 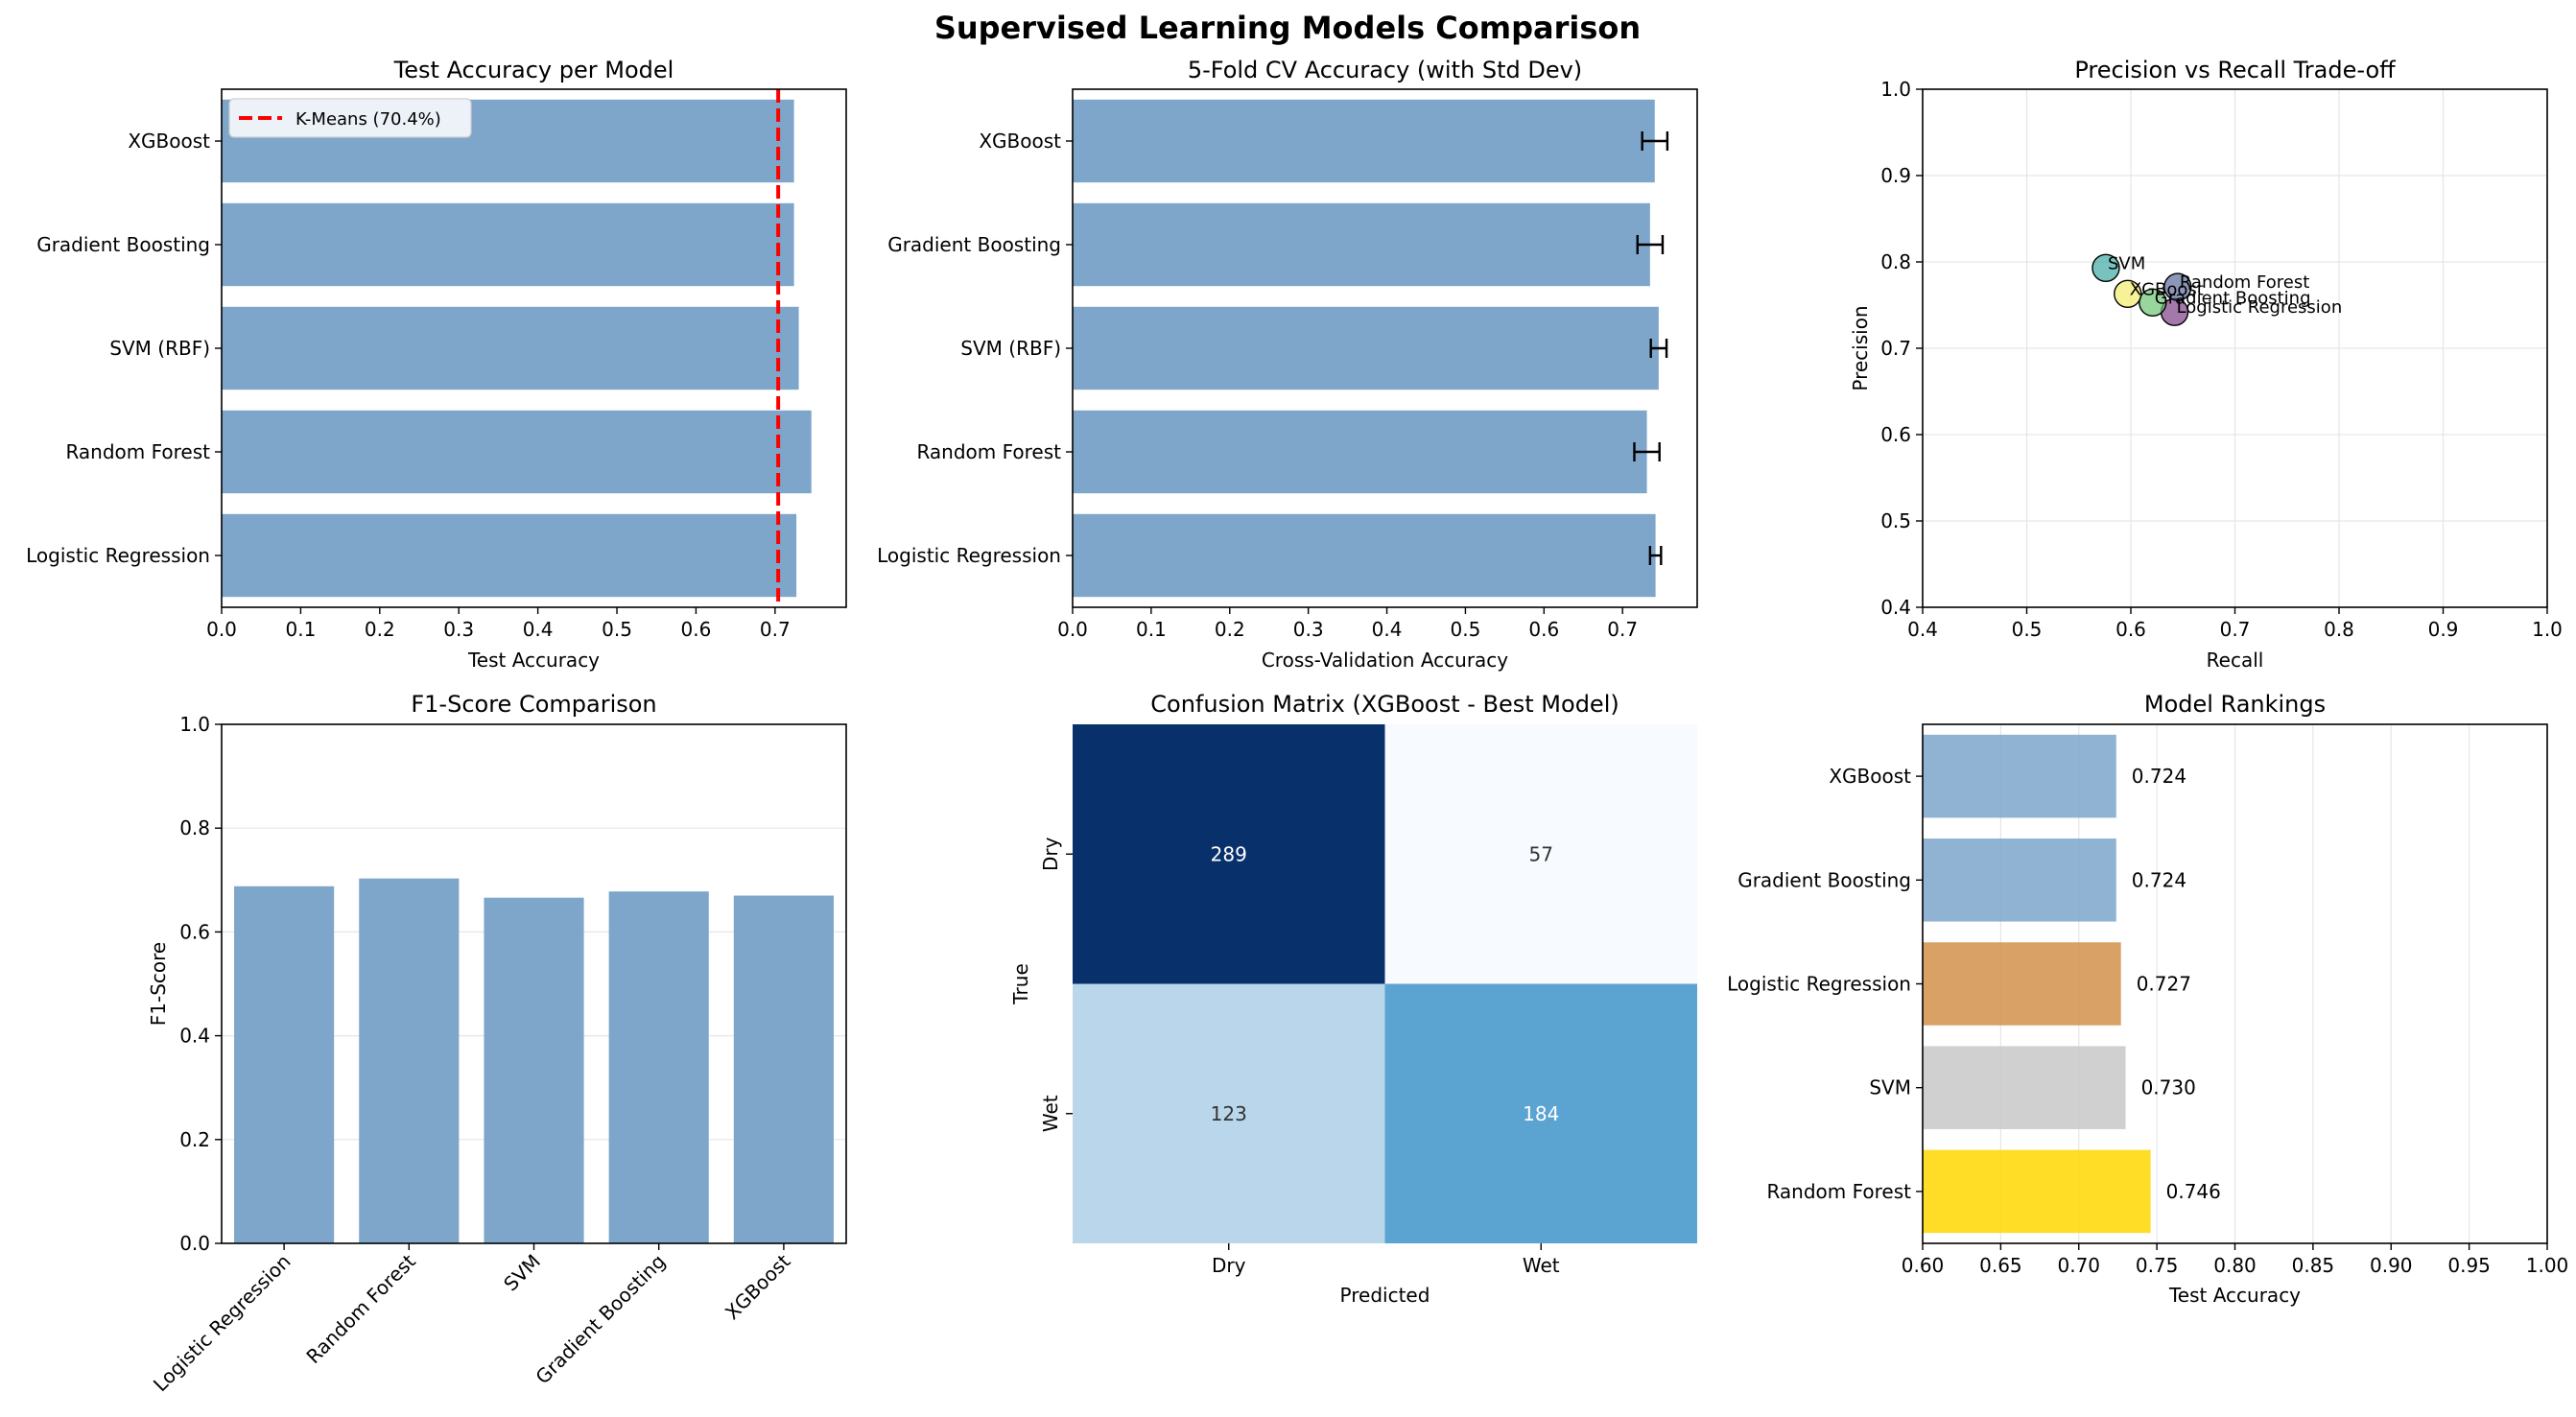 I want to click on x-tick-label: 0.70, so click(x=2078, y=1265).